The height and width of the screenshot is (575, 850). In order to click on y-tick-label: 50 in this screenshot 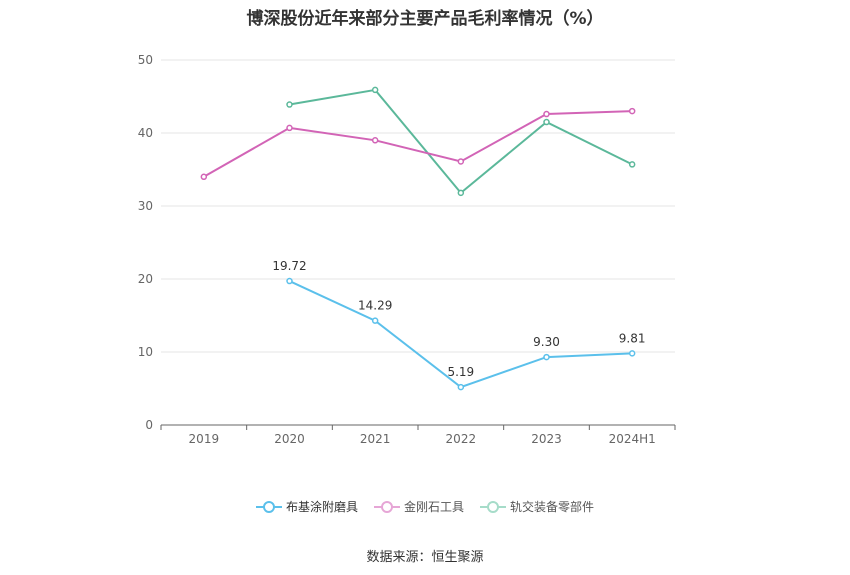, I will do `click(145, 60)`.